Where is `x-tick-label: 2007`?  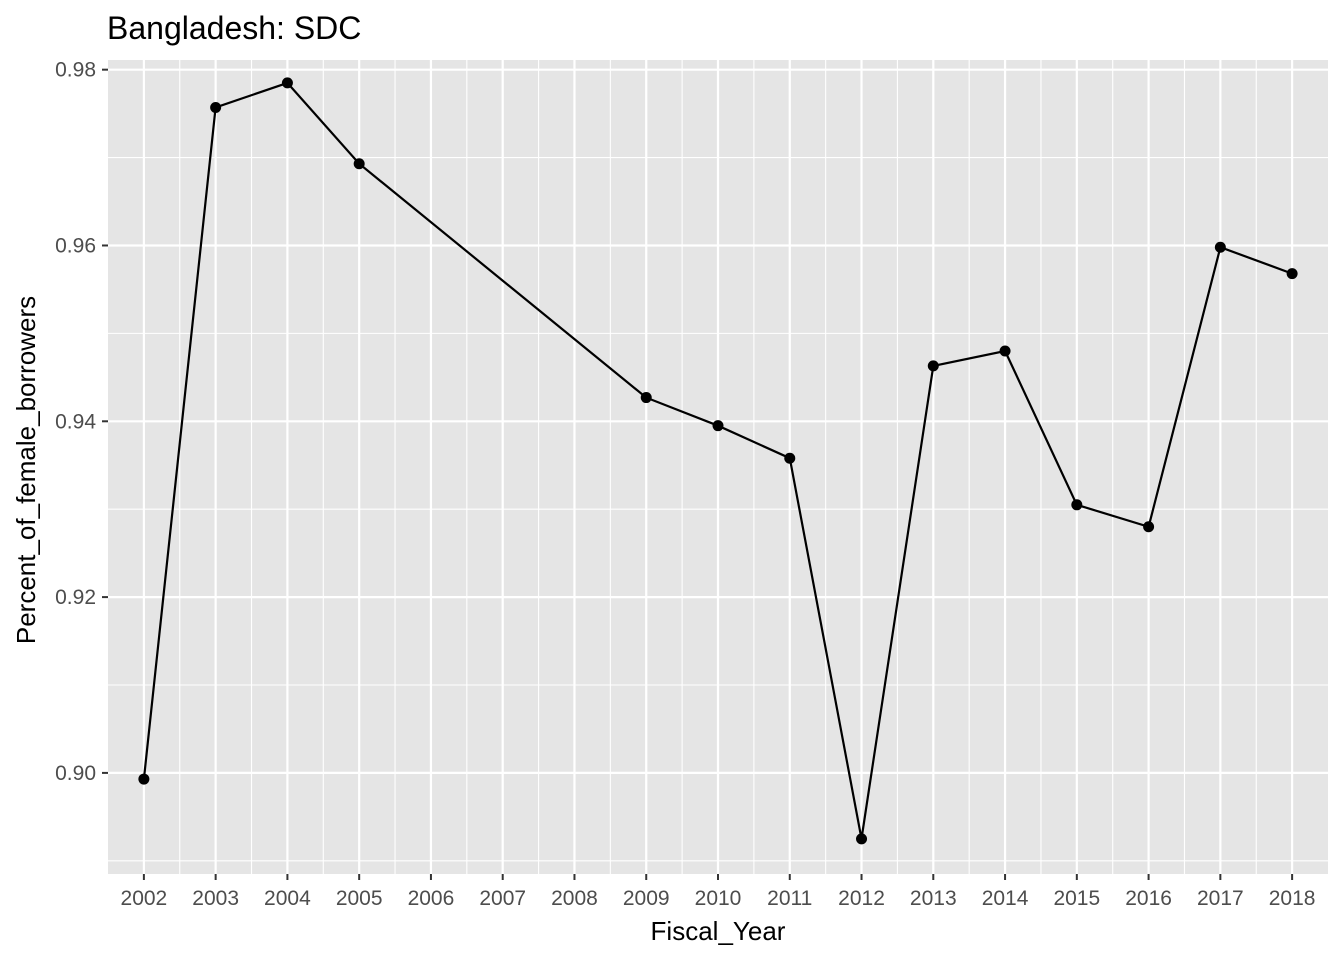
x-tick-label: 2007 is located at coordinates (502, 898).